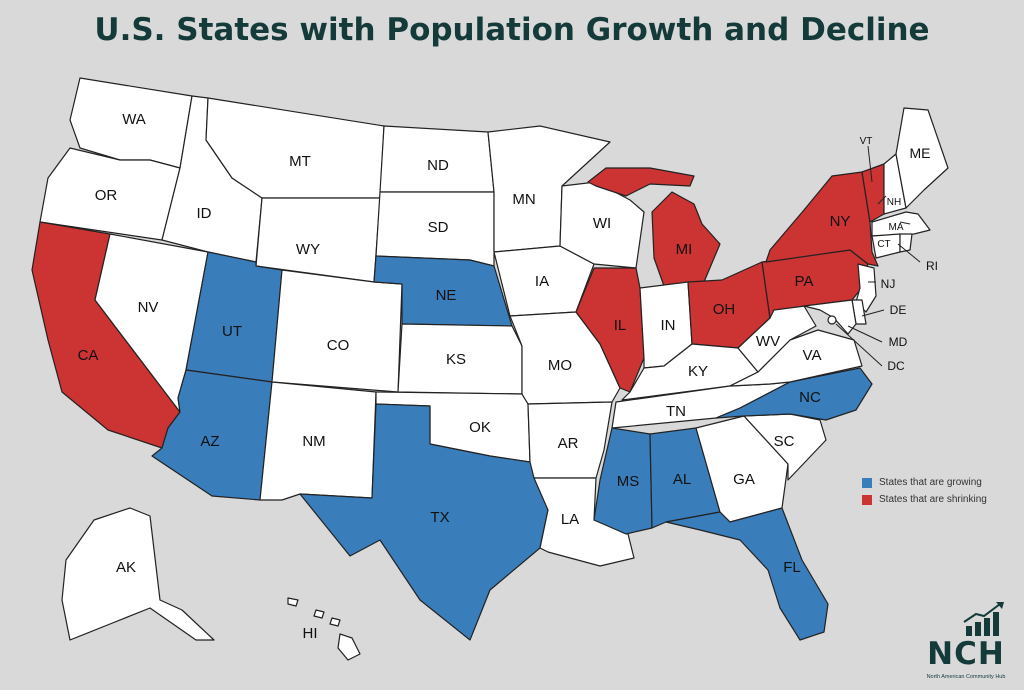 The image size is (1024, 690). What do you see at coordinates (684, 249) in the screenshot?
I see `label-mi: MI` at bounding box center [684, 249].